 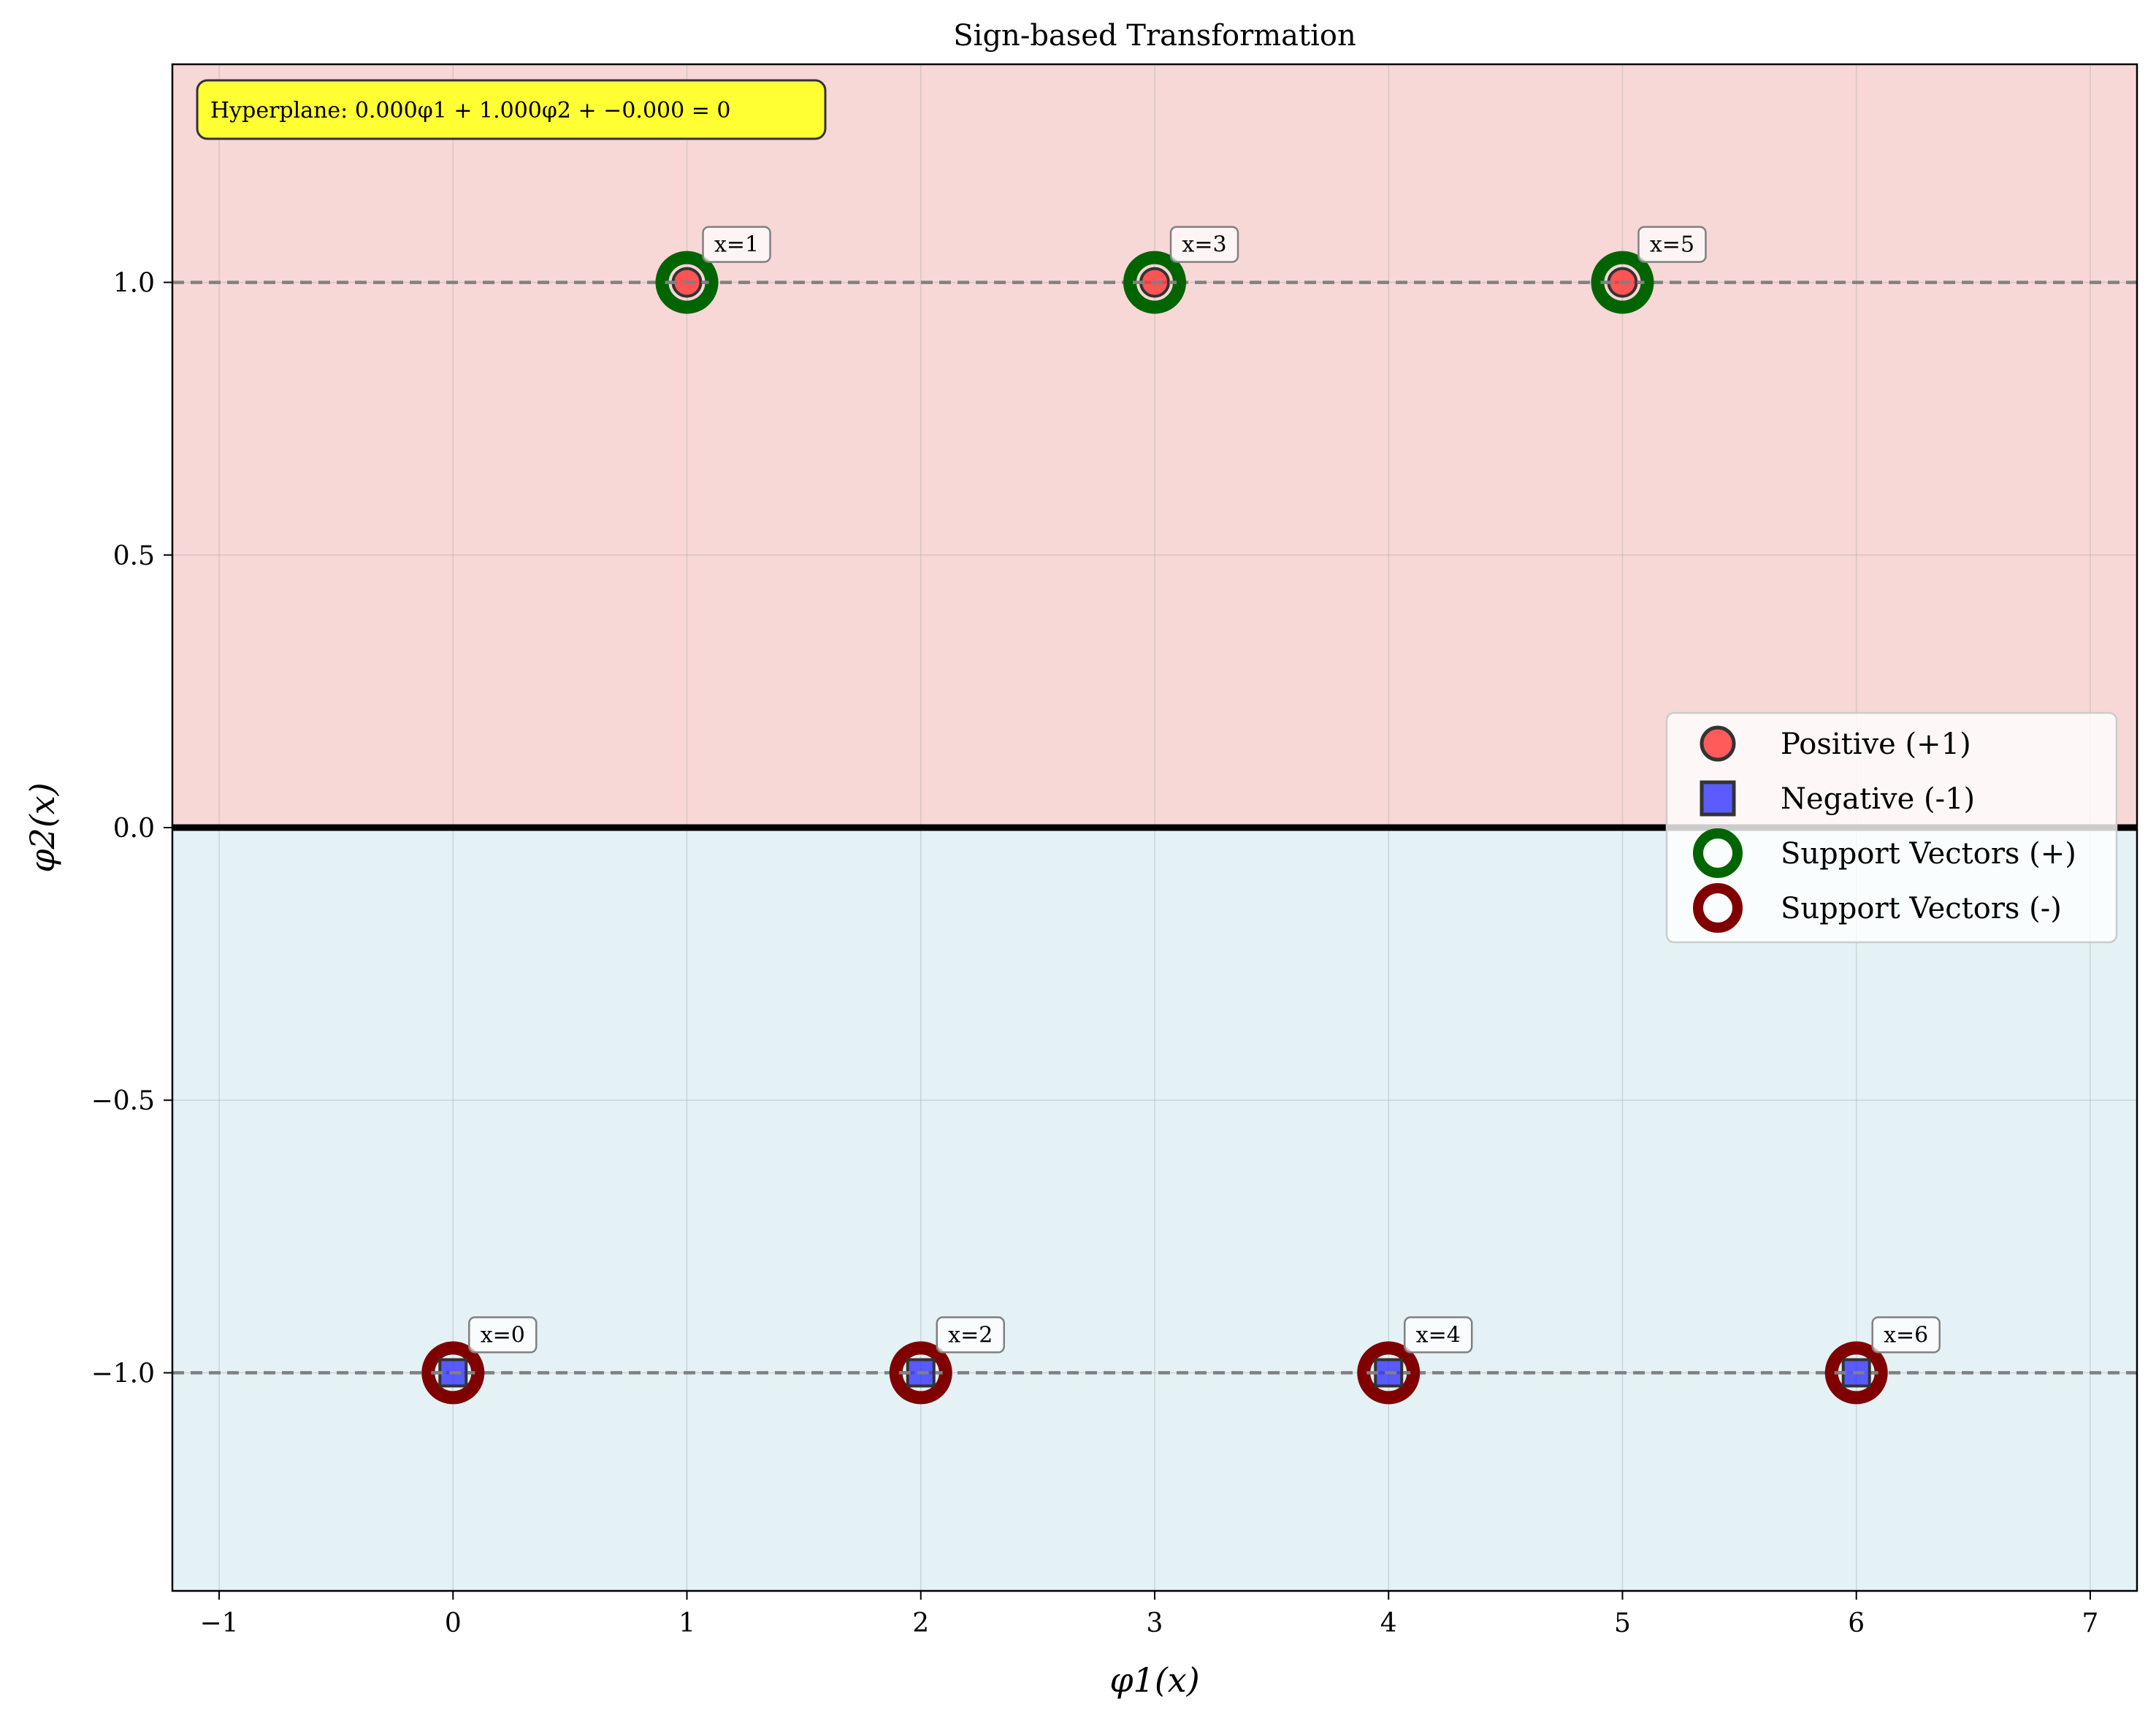 I want to click on y-tick-label: −1.0, so click(x=123, y=1374).